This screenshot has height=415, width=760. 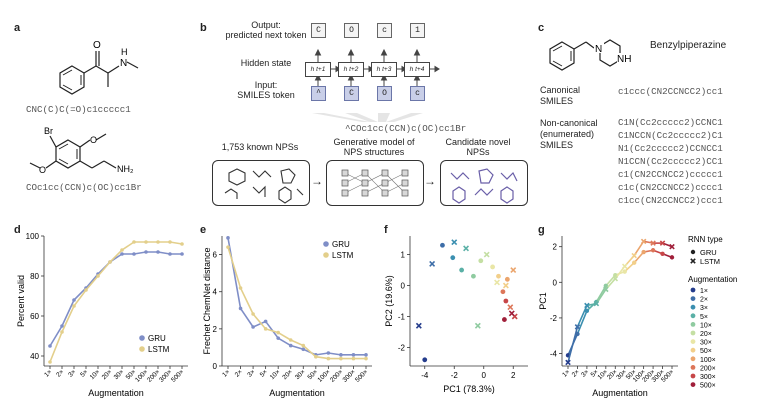 What do you see at coordinates (266, 90) in the screenshot?
I see `input-row-label: Input: SMILES token` at bounding box center [266, 90].